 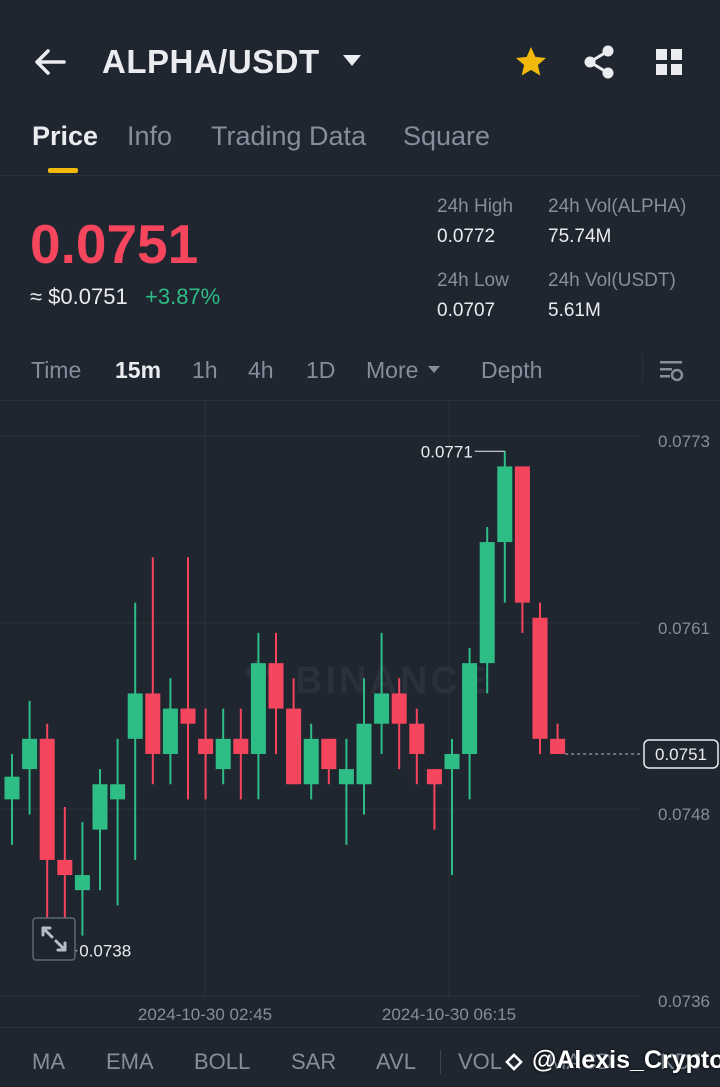 What do you see at coordinates (672, 371) in the screenshot?
I see `chart-settings-icon` at bounding box center [672, 371].